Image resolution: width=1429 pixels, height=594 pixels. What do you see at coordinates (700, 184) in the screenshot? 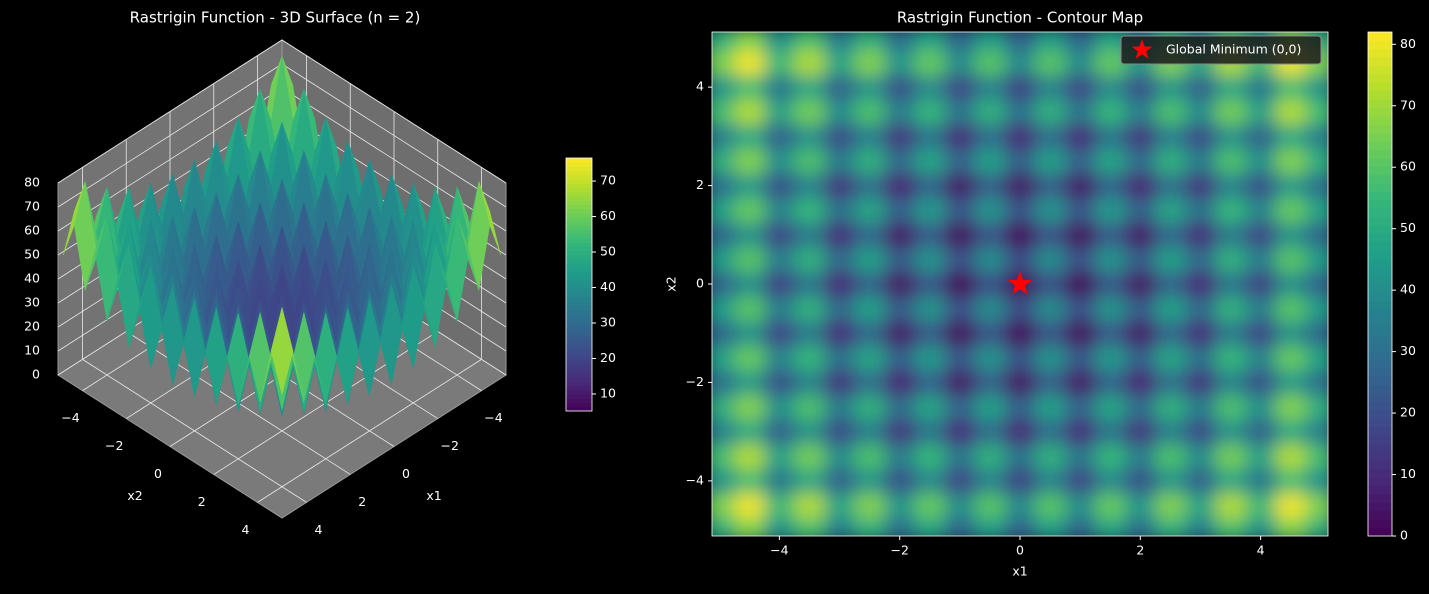
I see `y-tick-label: 2` at bounding box center [700, 184].